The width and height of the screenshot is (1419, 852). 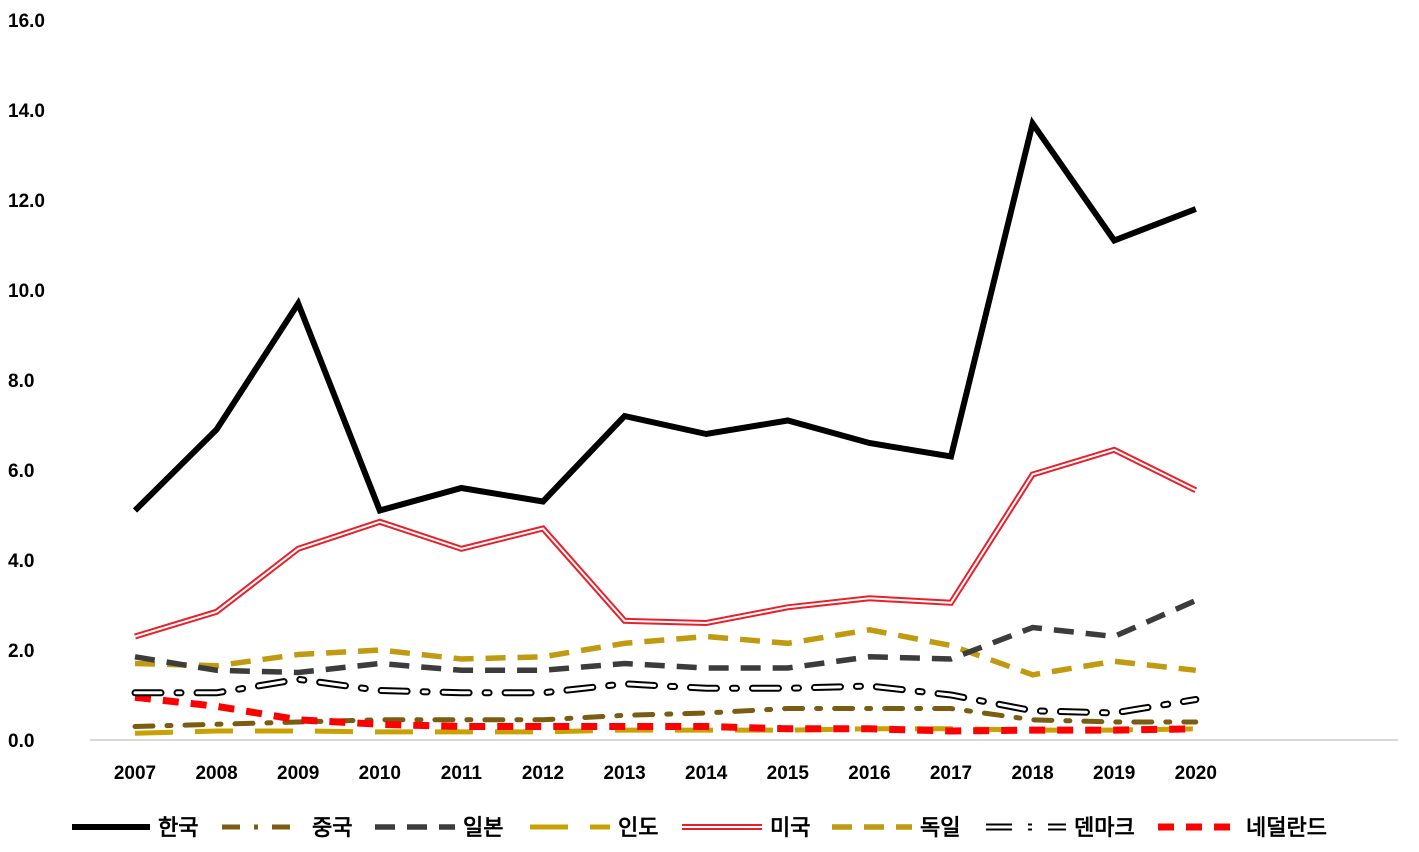 What do you see at coordinates (21, 651) in the screenshot?
I see `y-tick-label: 2.0` at bounding box center [21, 651].